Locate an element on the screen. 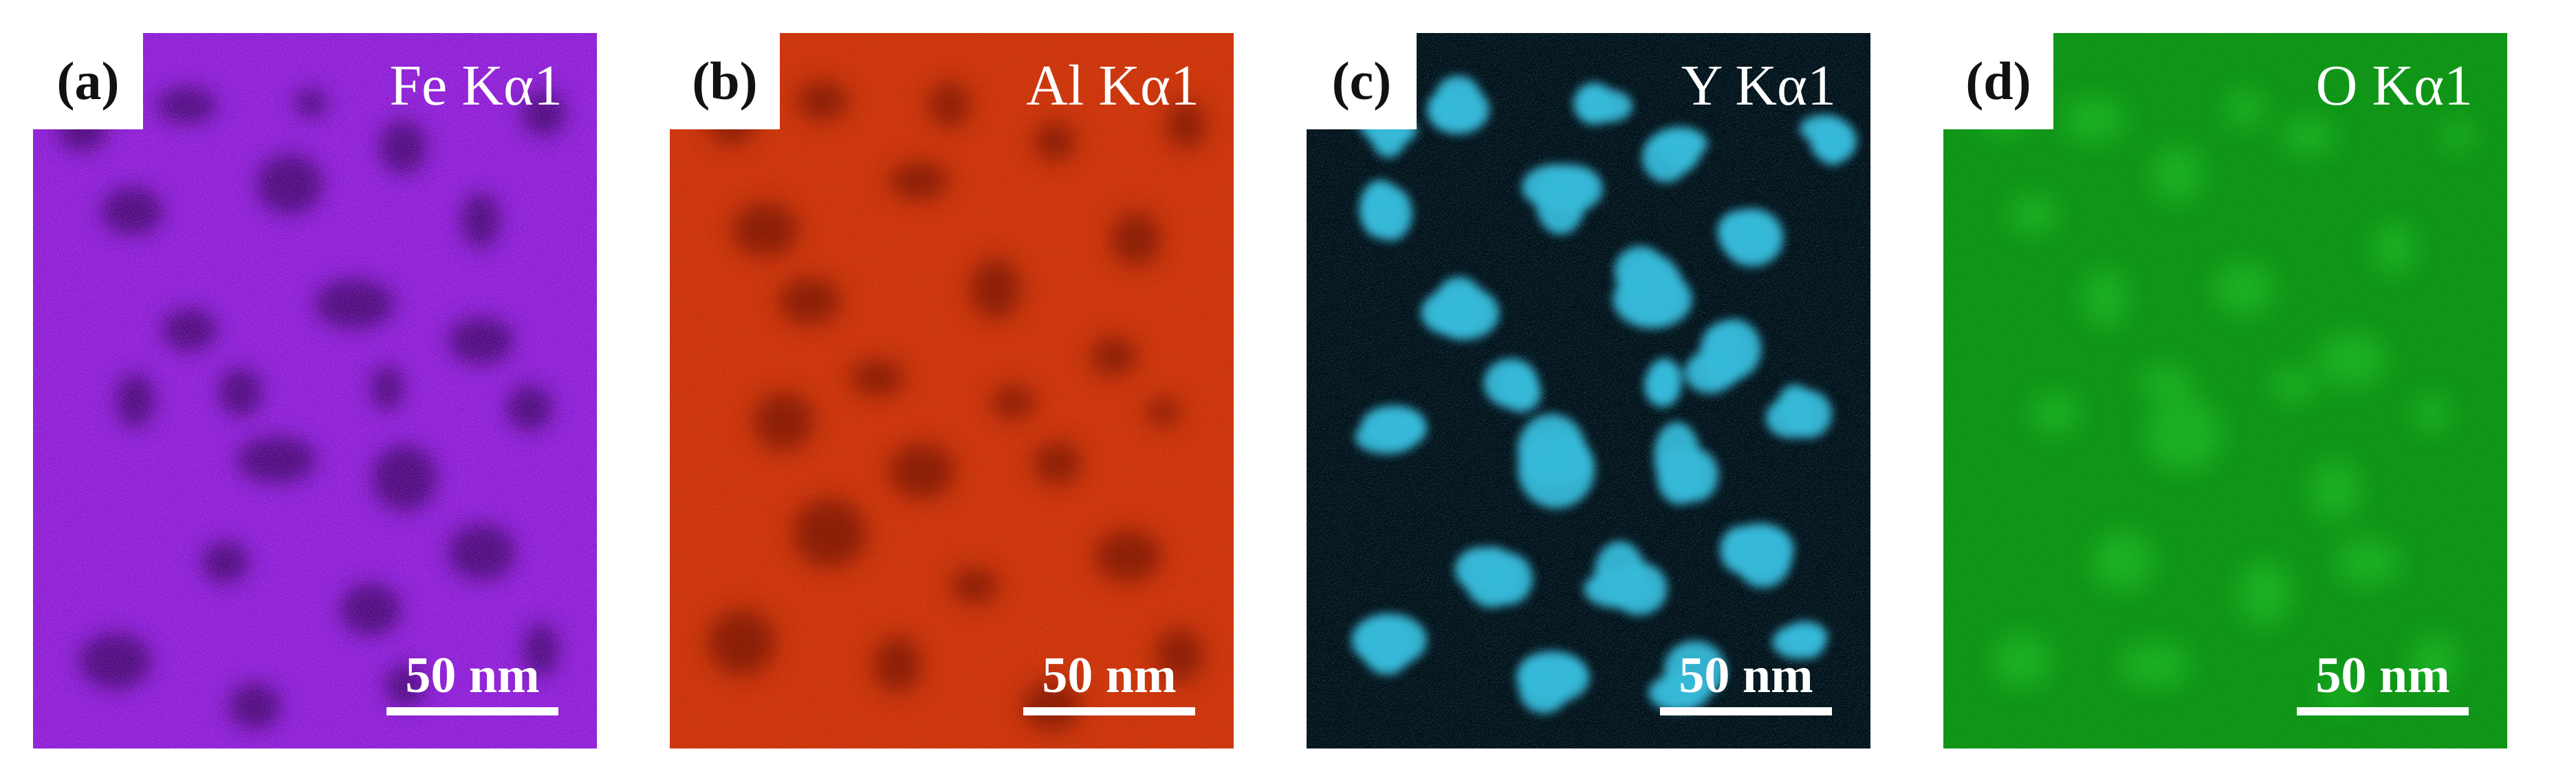 This screenshot has width=2576, height=776. panel-c-scale-bar: 50 nm is located at coordinates (1746, 681).